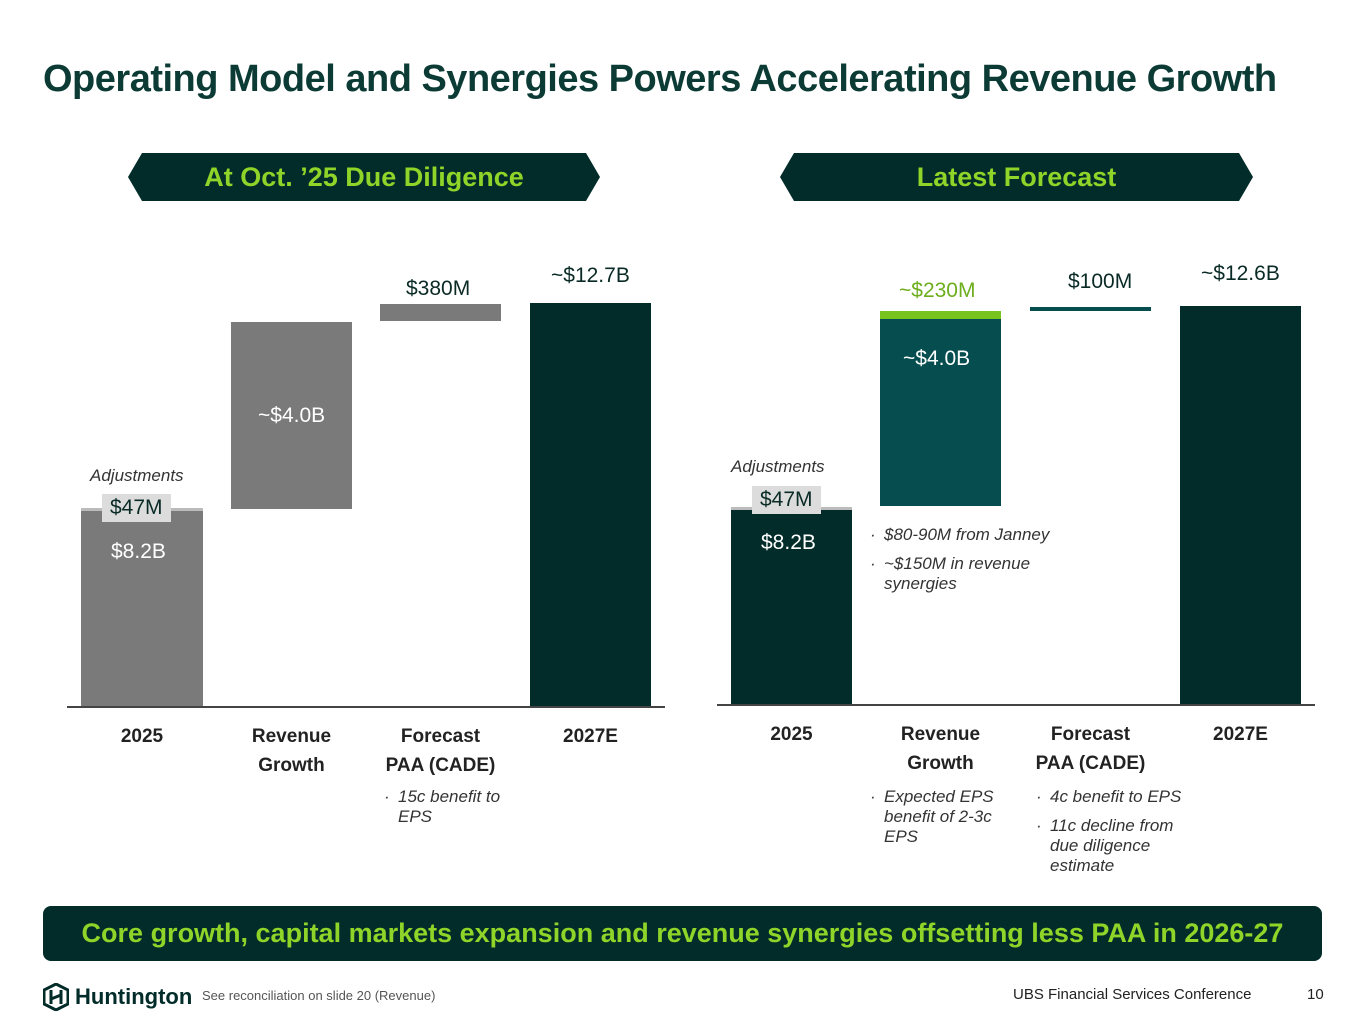  I want to click on label-forecast-paa: $380M, so click(438, 288).